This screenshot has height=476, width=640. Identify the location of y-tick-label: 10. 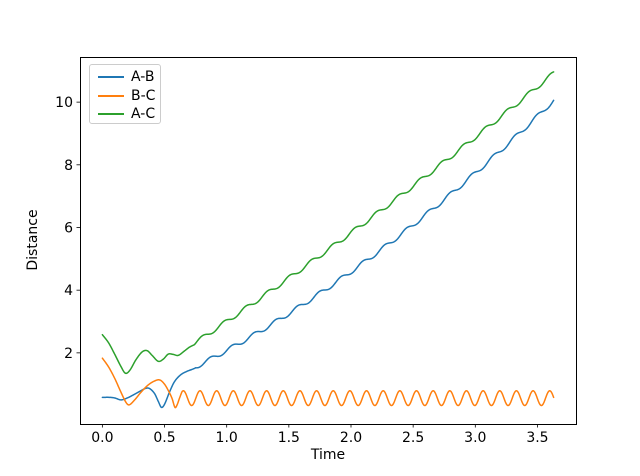
(64, 103).